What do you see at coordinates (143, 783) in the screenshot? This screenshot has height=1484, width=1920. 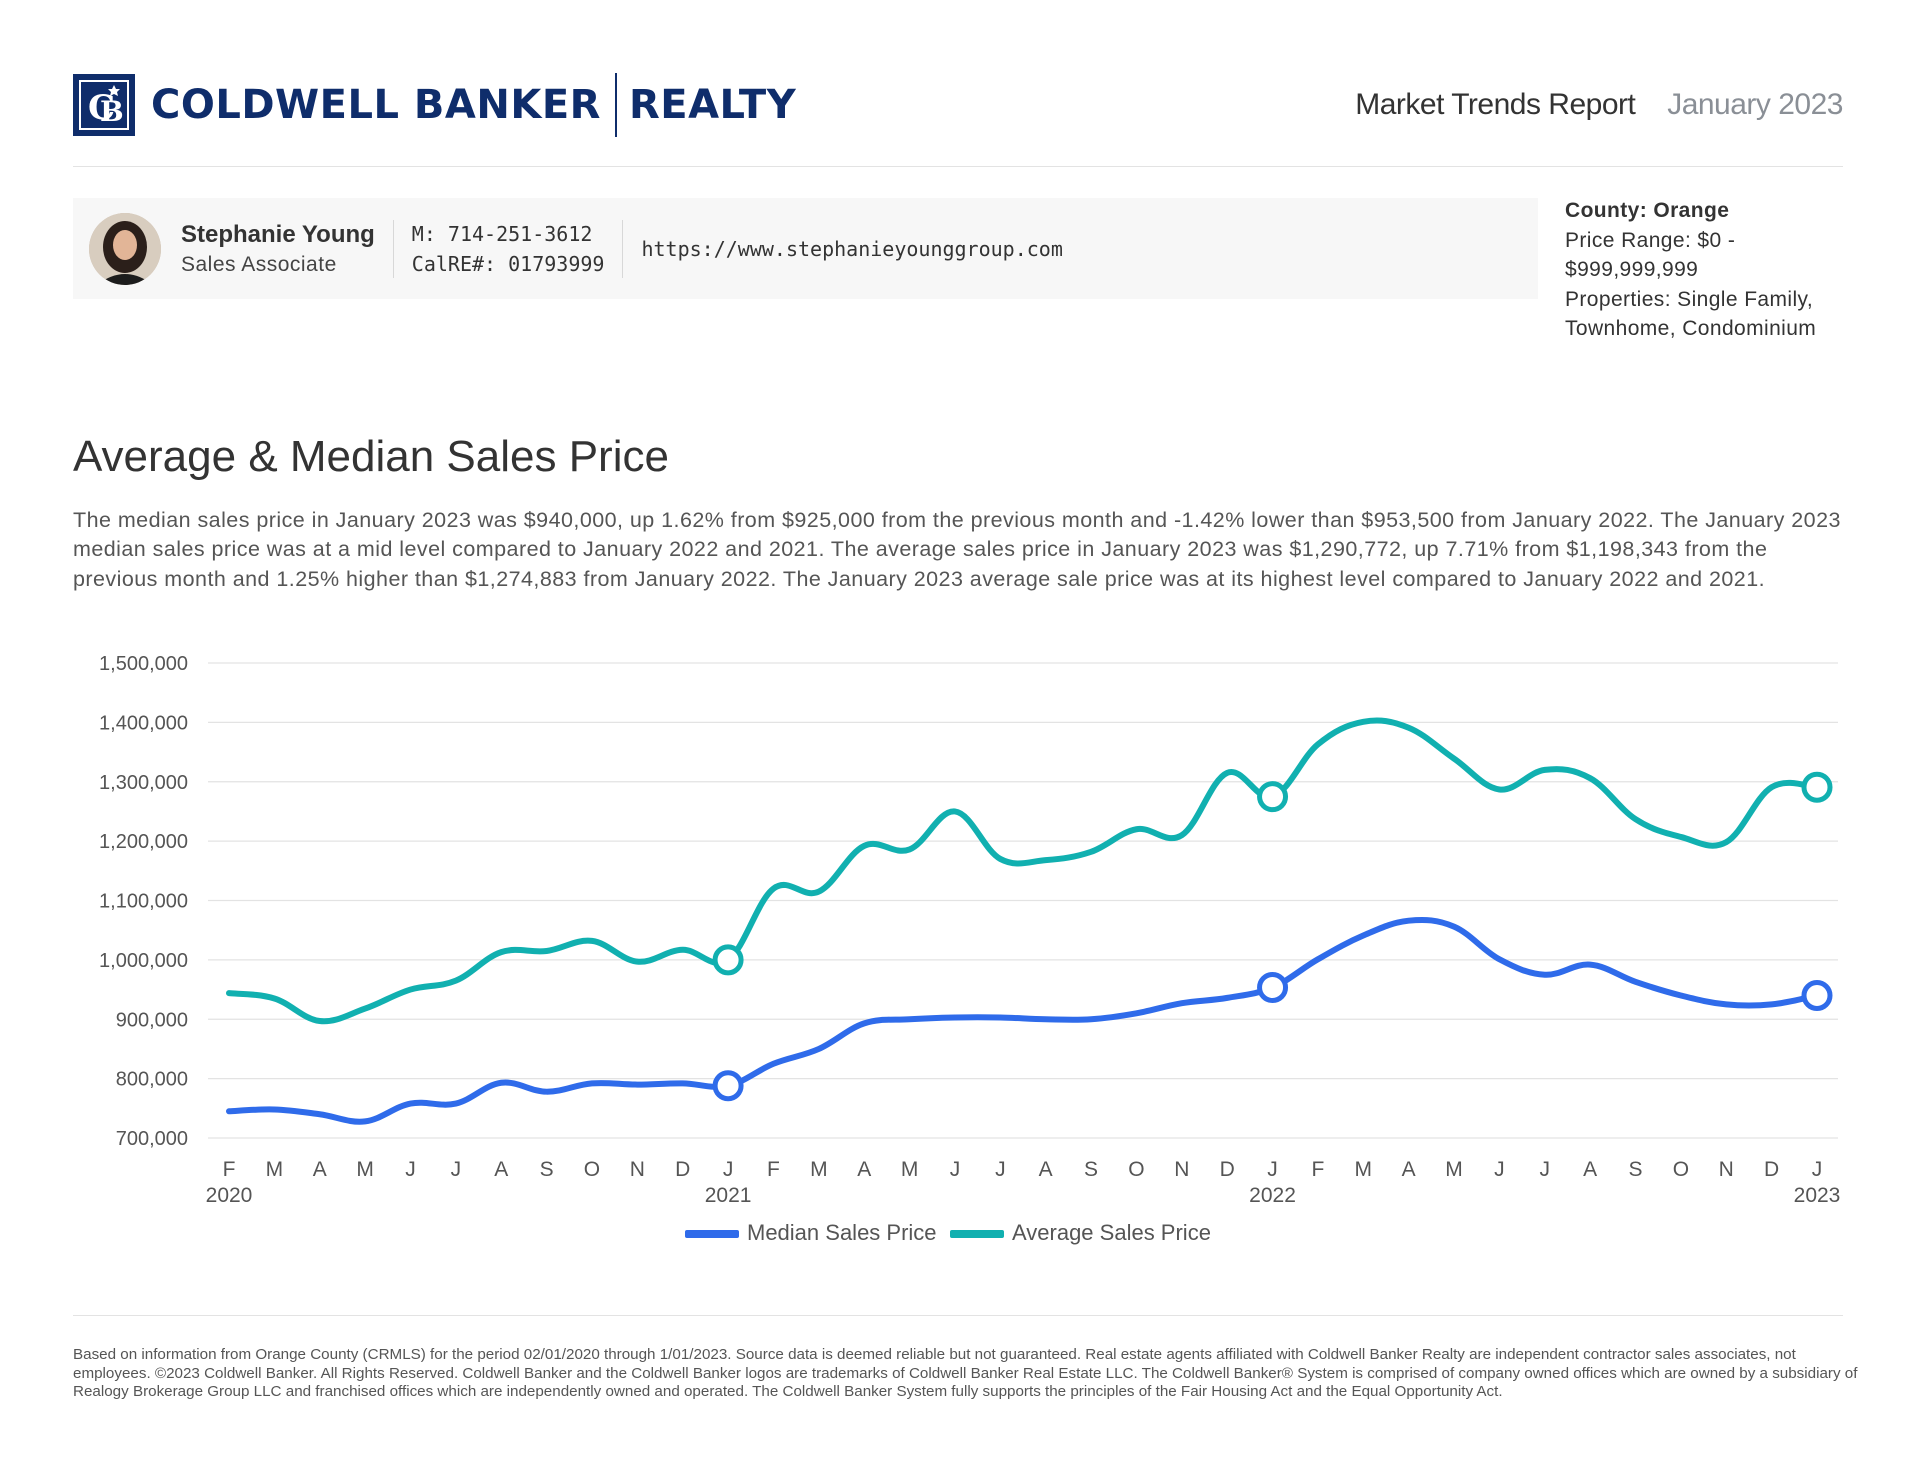 I see `y-tick-label: 1,300,000` at bounding box center [143, 783].